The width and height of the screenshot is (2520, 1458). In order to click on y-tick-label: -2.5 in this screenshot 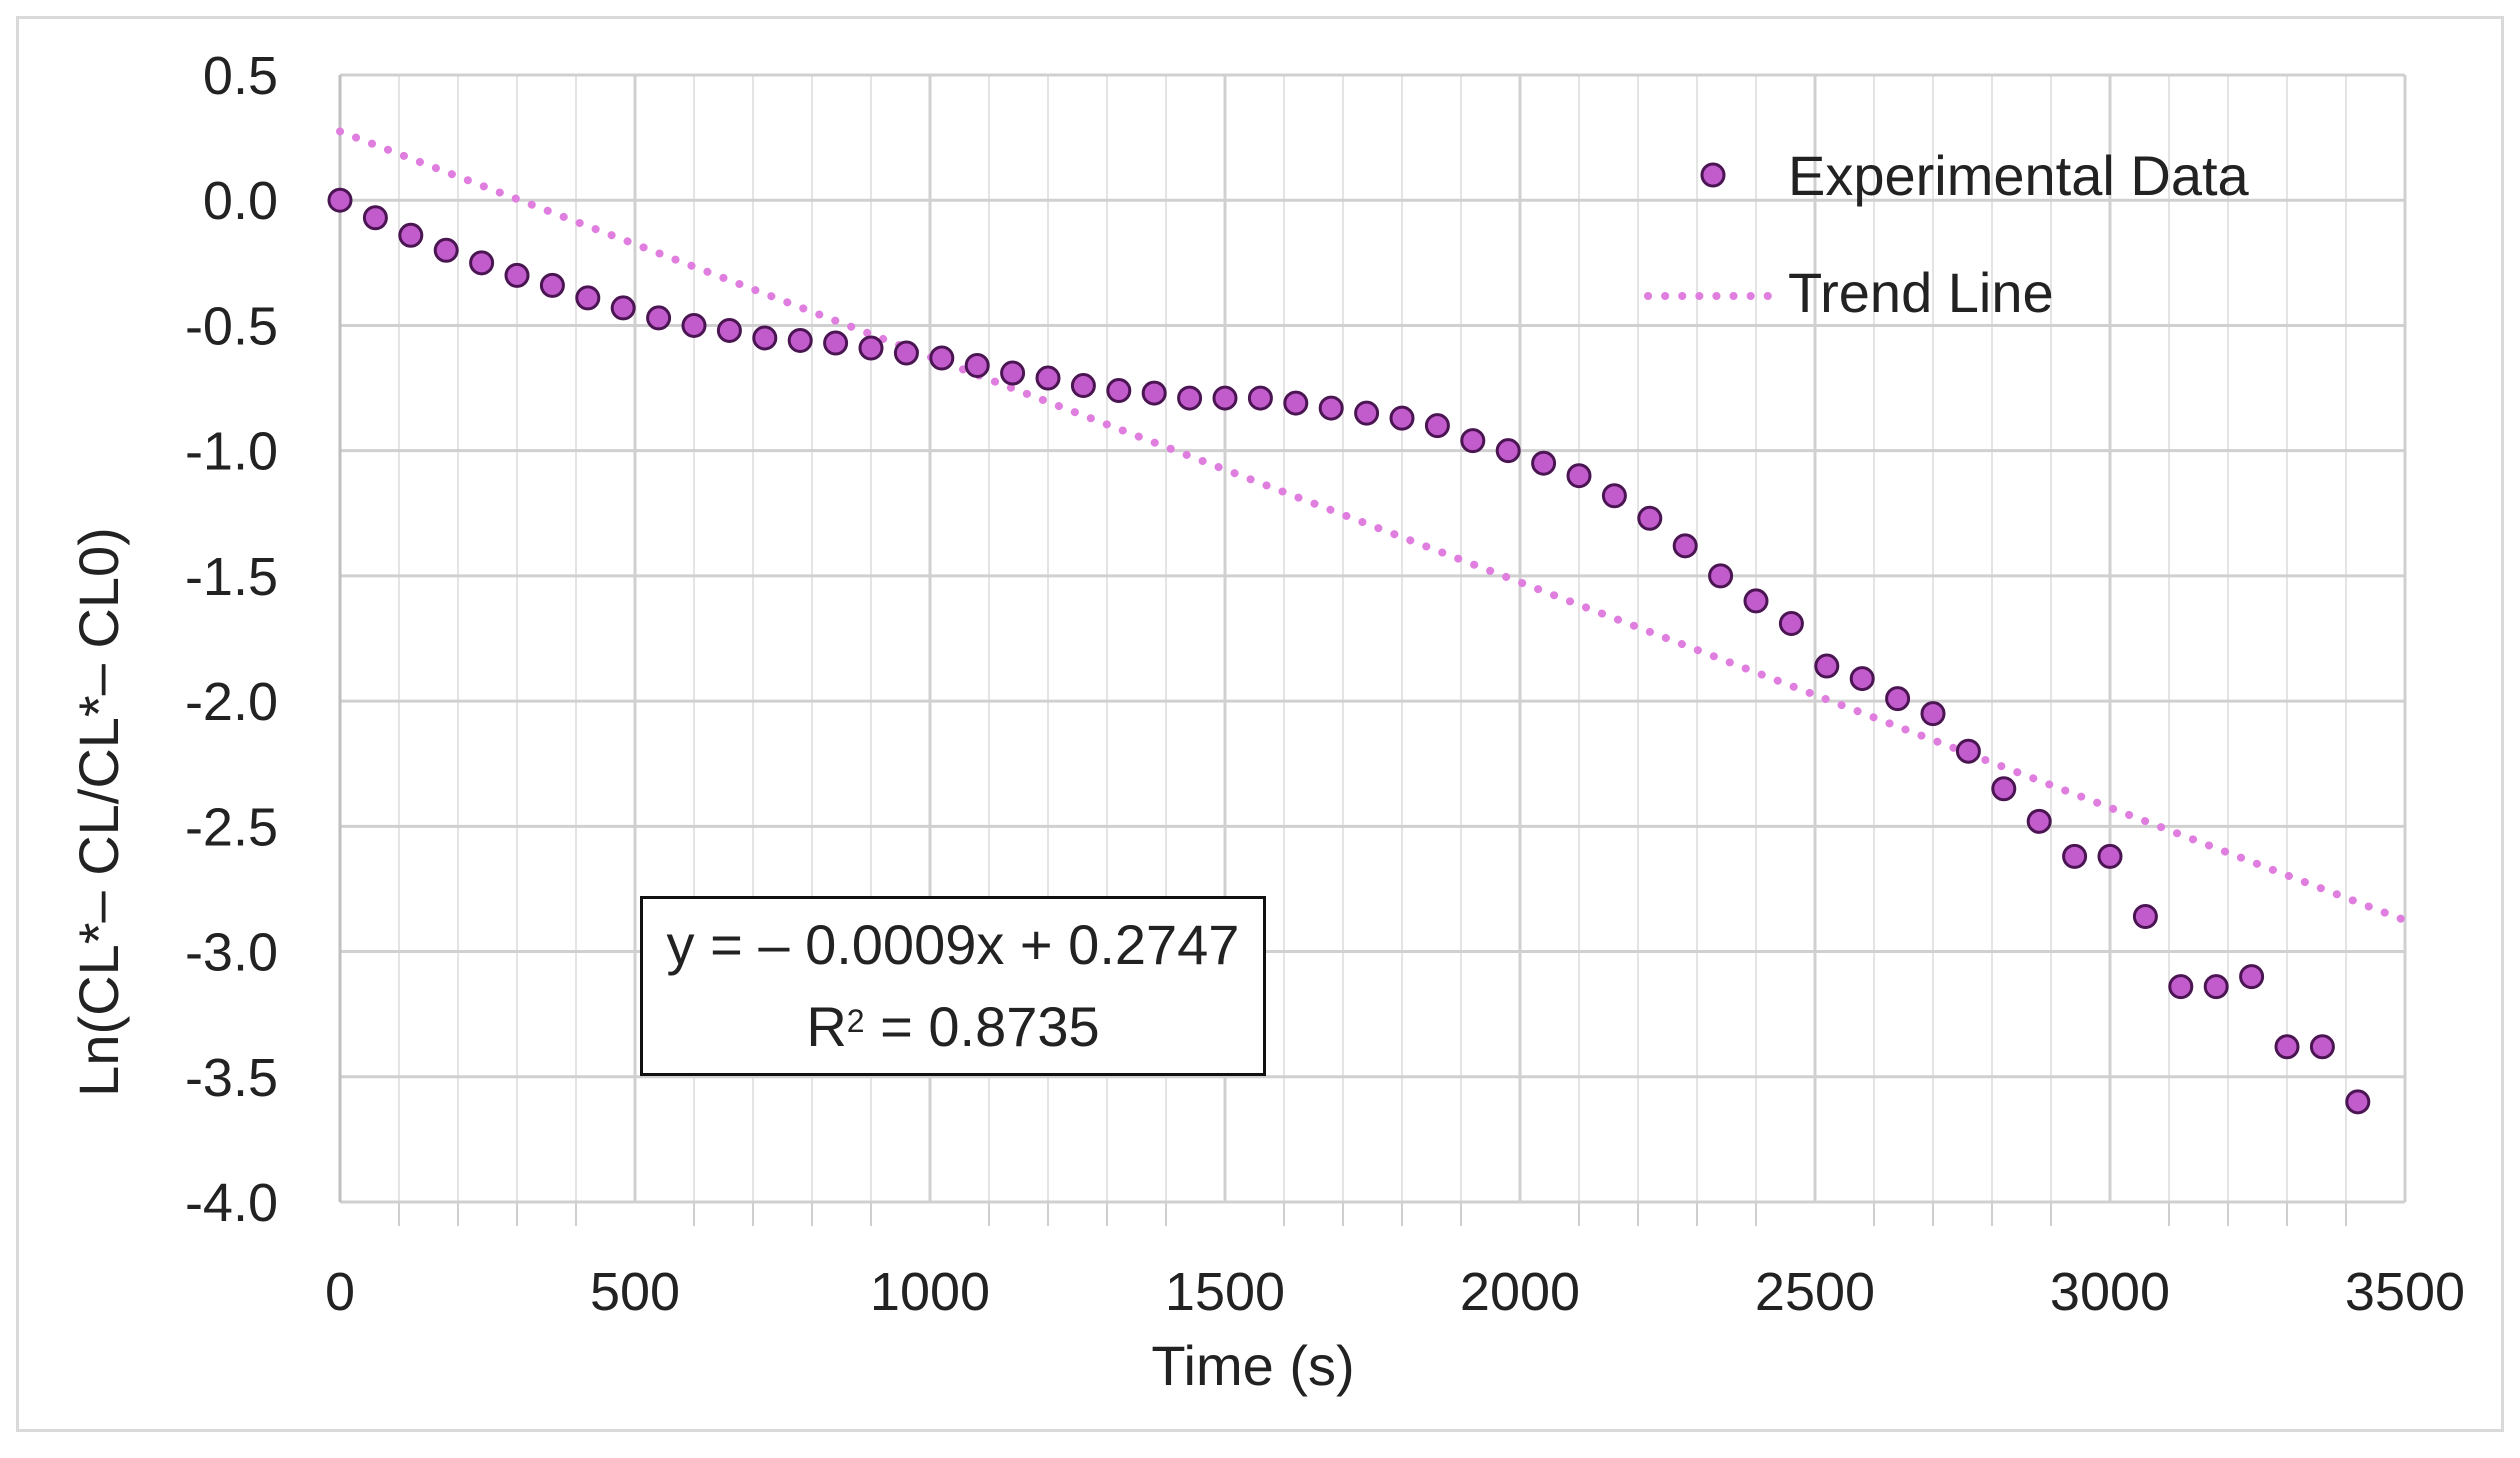, I will do `click(231, 827)`.